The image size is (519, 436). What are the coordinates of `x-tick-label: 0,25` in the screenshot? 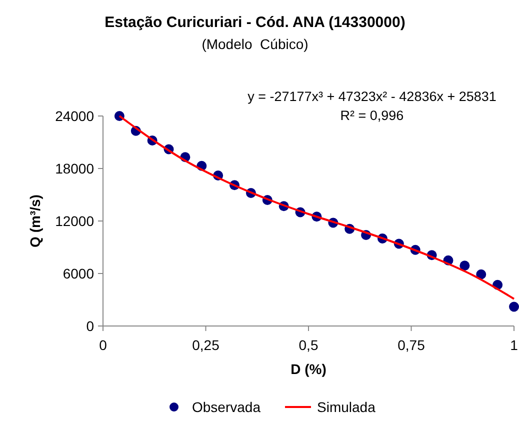 It's located at (206, 345).